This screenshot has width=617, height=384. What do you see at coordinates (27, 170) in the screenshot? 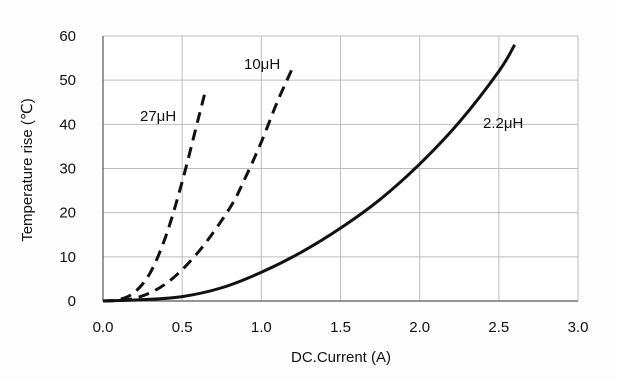
I see `y-axis-label: Temperature rise (℃)` at bounding box center [27, 170].